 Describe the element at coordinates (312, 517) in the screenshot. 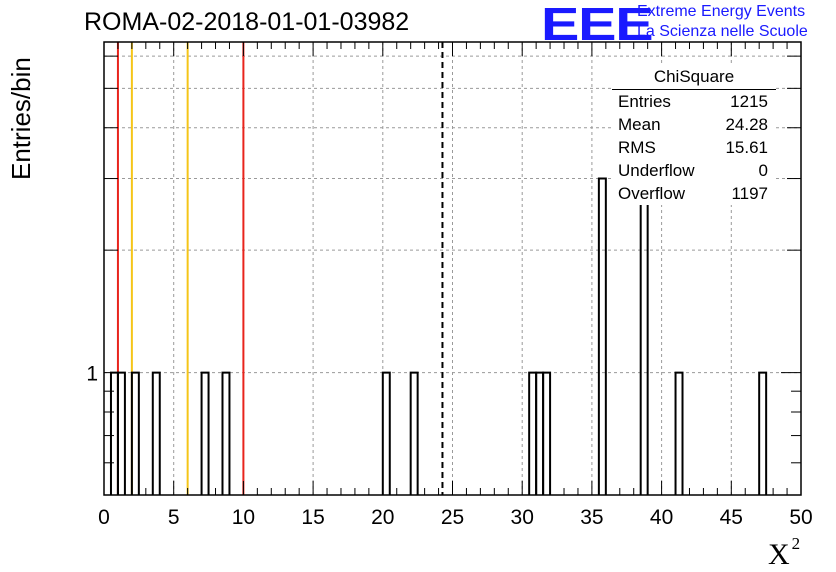

I see `x-tick-label: 15` at that location.